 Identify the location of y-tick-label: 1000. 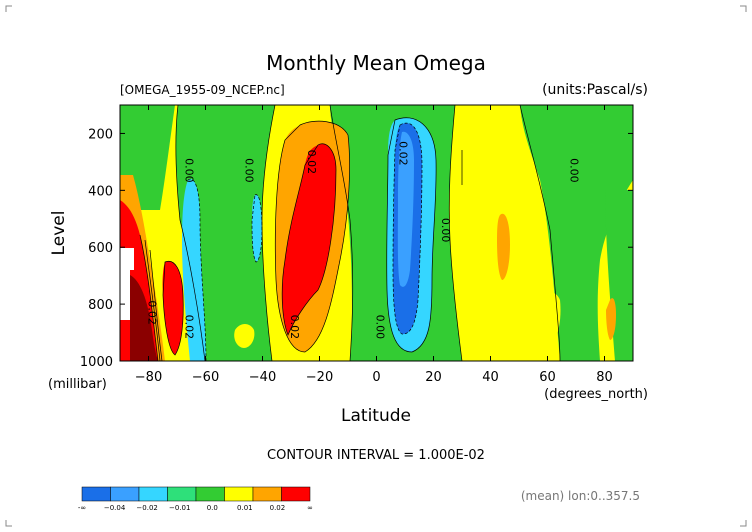
(96, 362).